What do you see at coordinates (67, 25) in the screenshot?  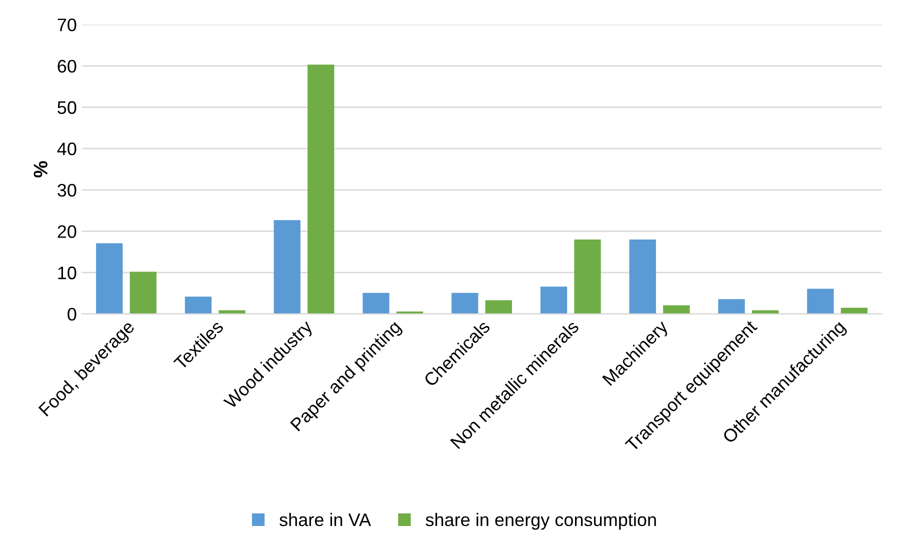 I see `y-tick-label: 70` at bounding box center [67, 25].